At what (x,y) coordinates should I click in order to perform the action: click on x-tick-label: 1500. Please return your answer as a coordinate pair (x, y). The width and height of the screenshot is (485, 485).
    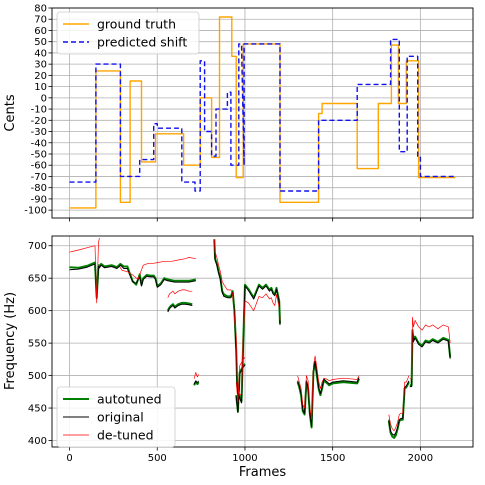
    Looking at the image, I should click on (332, 458).